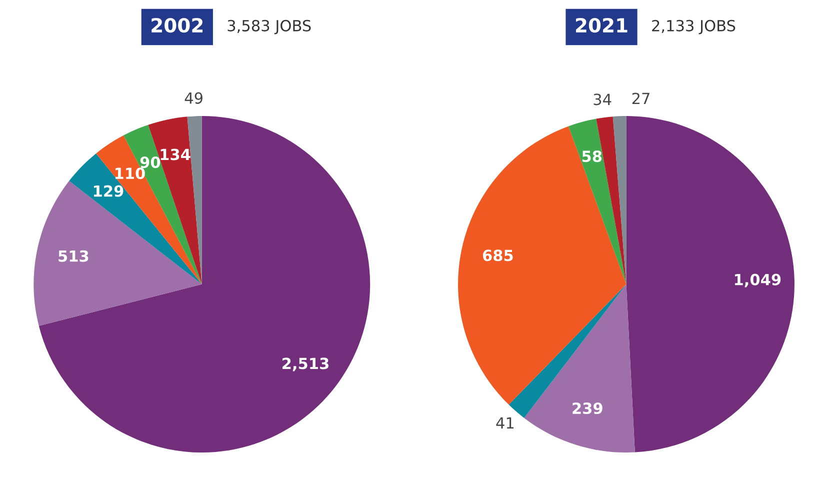  I want to click on data-label: 1,049, so click(757, 281).